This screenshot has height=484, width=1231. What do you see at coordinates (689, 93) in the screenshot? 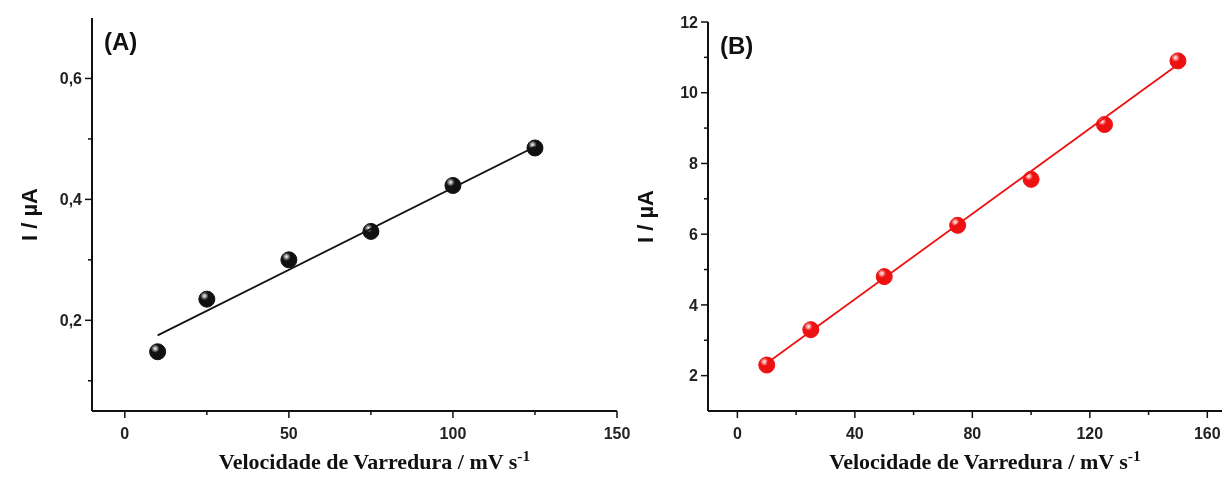
I see `y-tick-label: 10` at bounding box center [689, 93].